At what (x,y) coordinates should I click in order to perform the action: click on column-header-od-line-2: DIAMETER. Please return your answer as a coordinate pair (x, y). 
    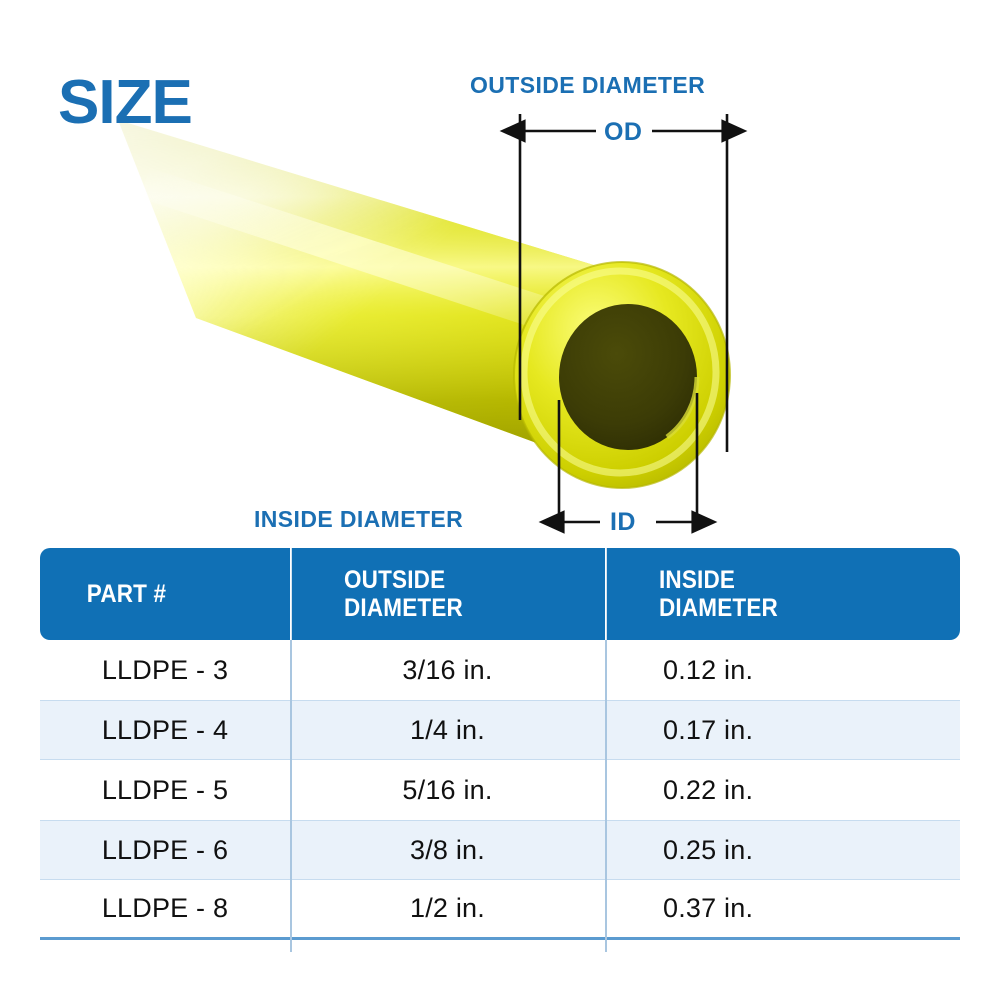
    Looking at the image, I should click on (403, 608).